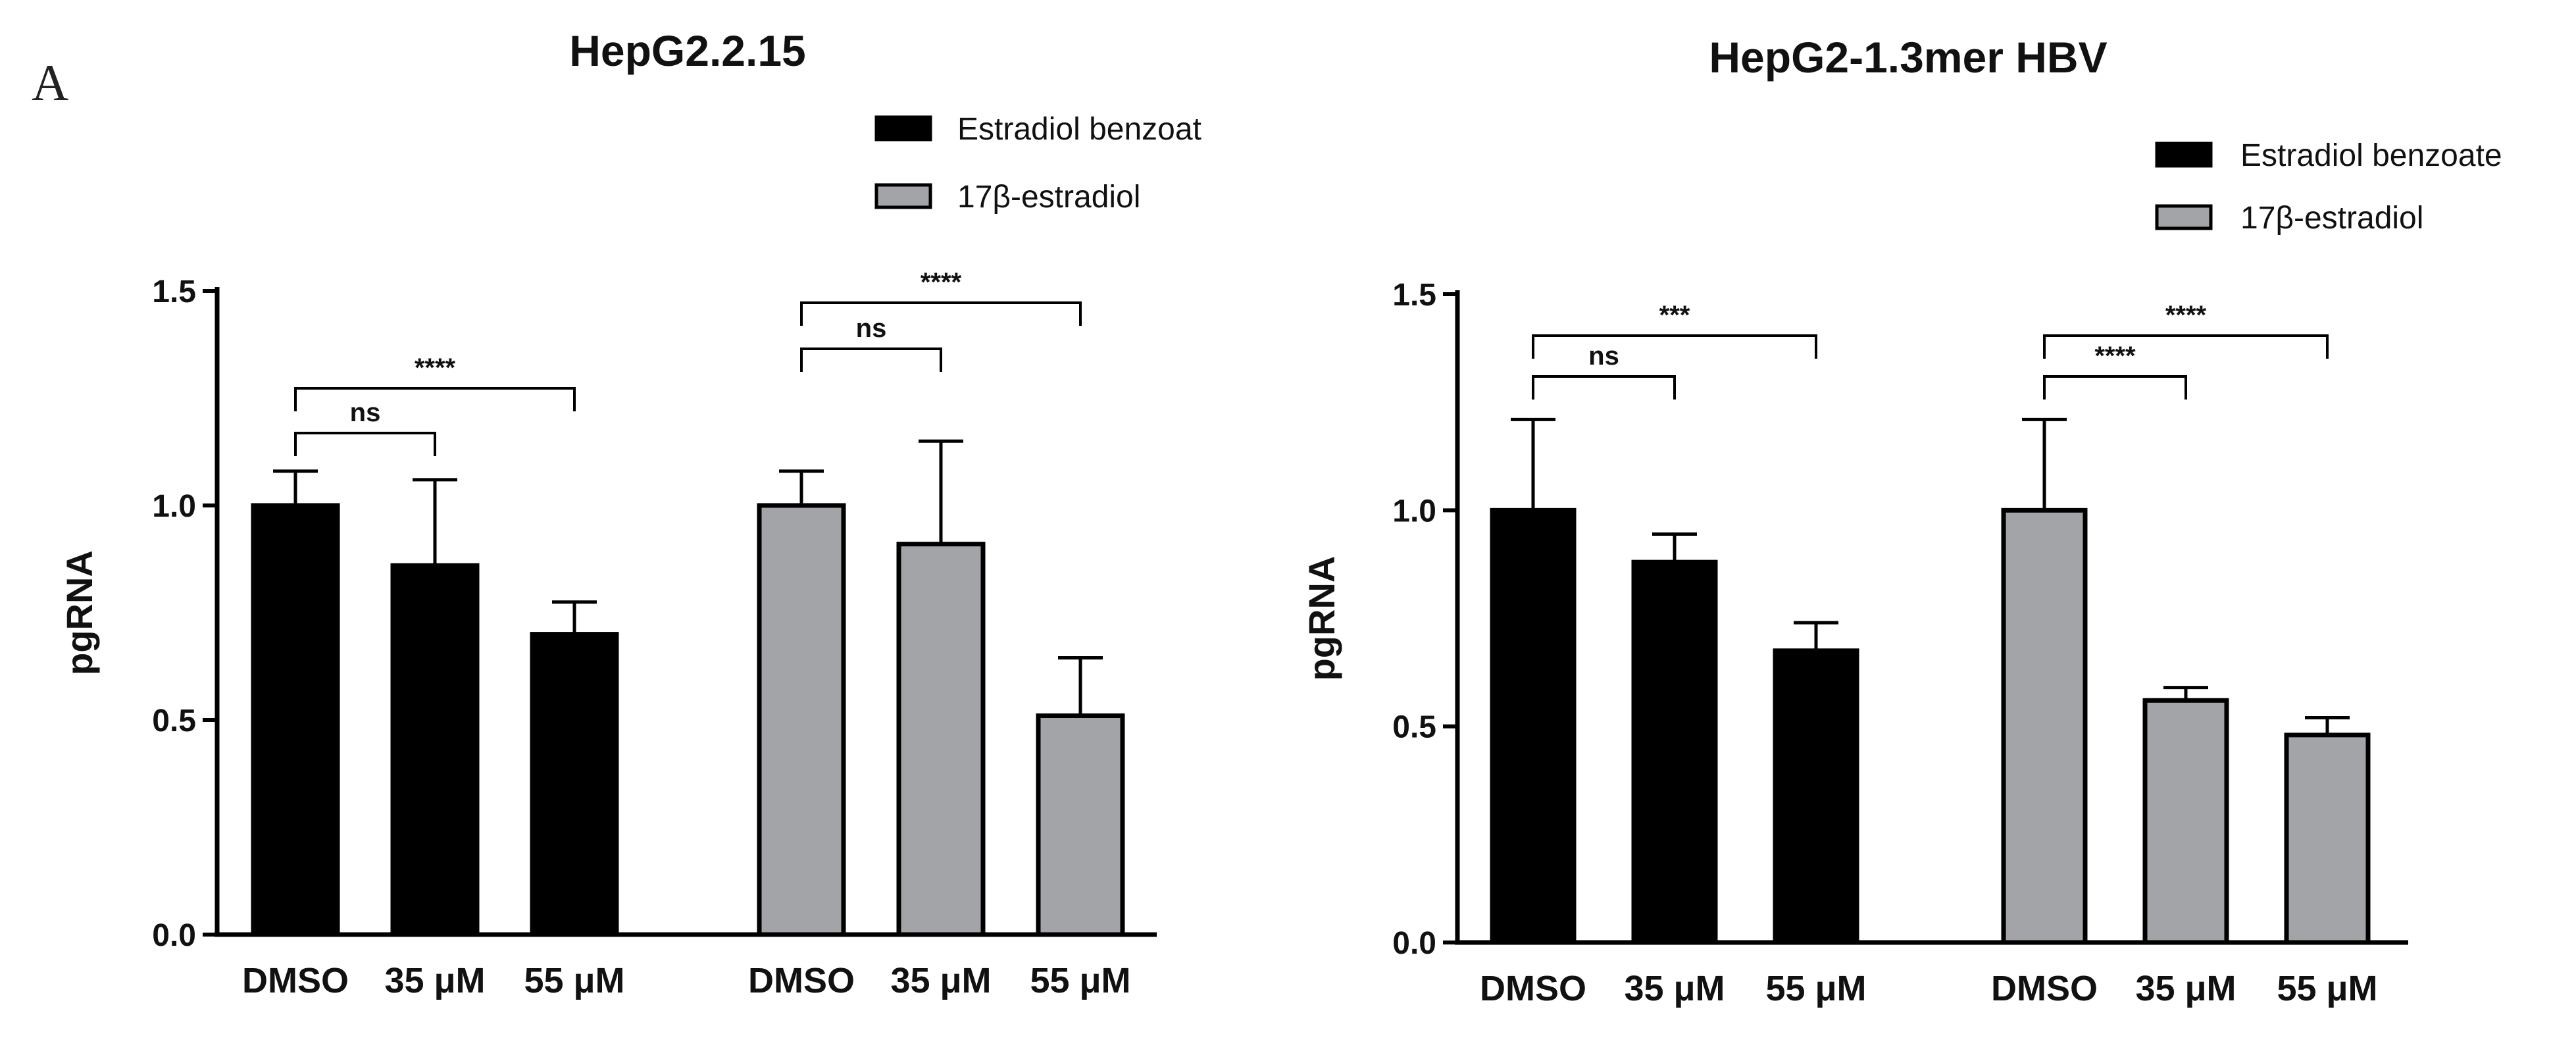 The width and height of the screenshot is (2576, 1057). I want to click on legend-label: Estradiol benzoat, so click(1079, 129).